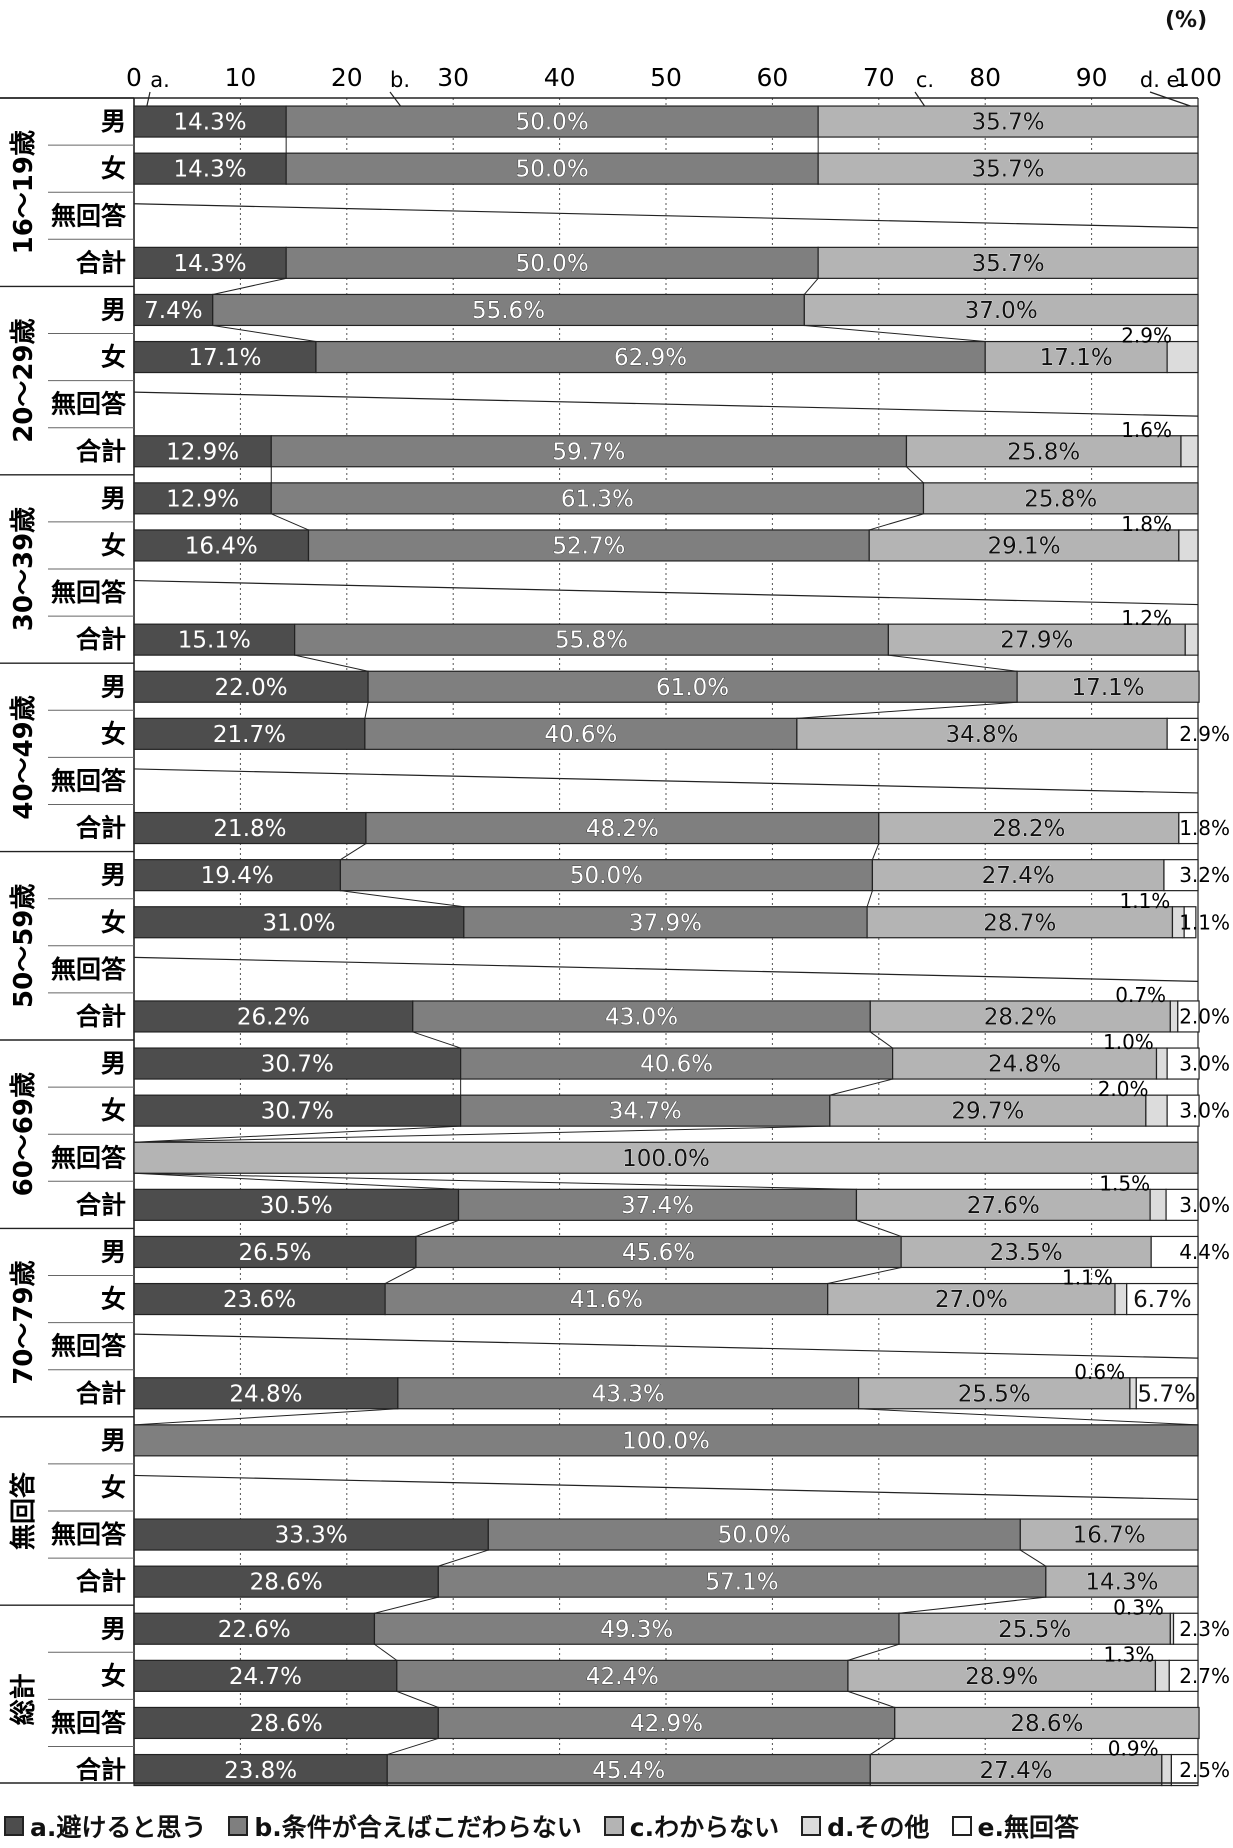 This screenshot has width=1233, height=1848. Describe the element at coordinates (1204, 1770) in the screenshot. I see `data-label-outside: 2.5%` at that location.